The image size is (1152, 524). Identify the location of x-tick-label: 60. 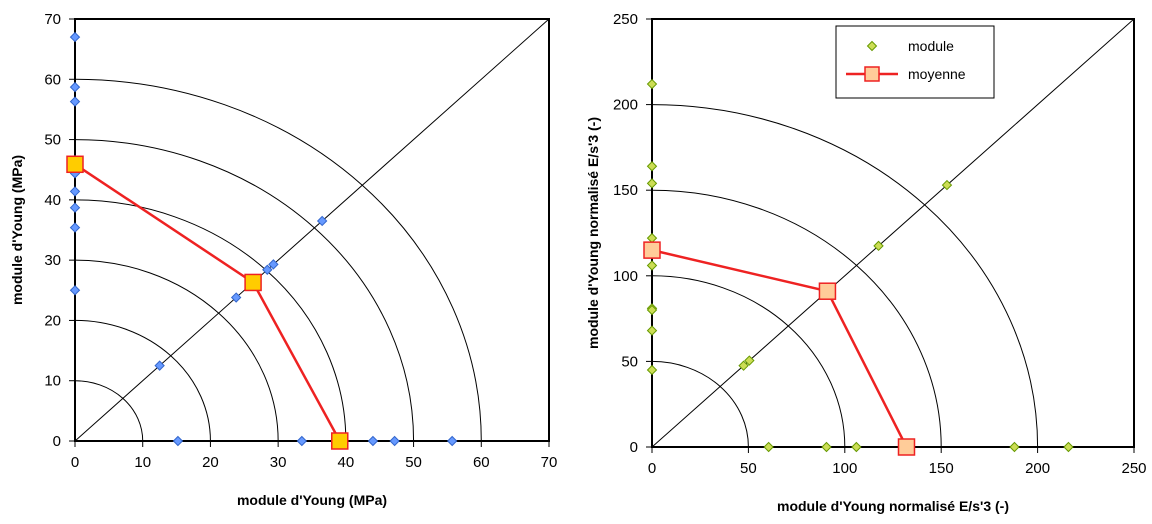
(481, 462).